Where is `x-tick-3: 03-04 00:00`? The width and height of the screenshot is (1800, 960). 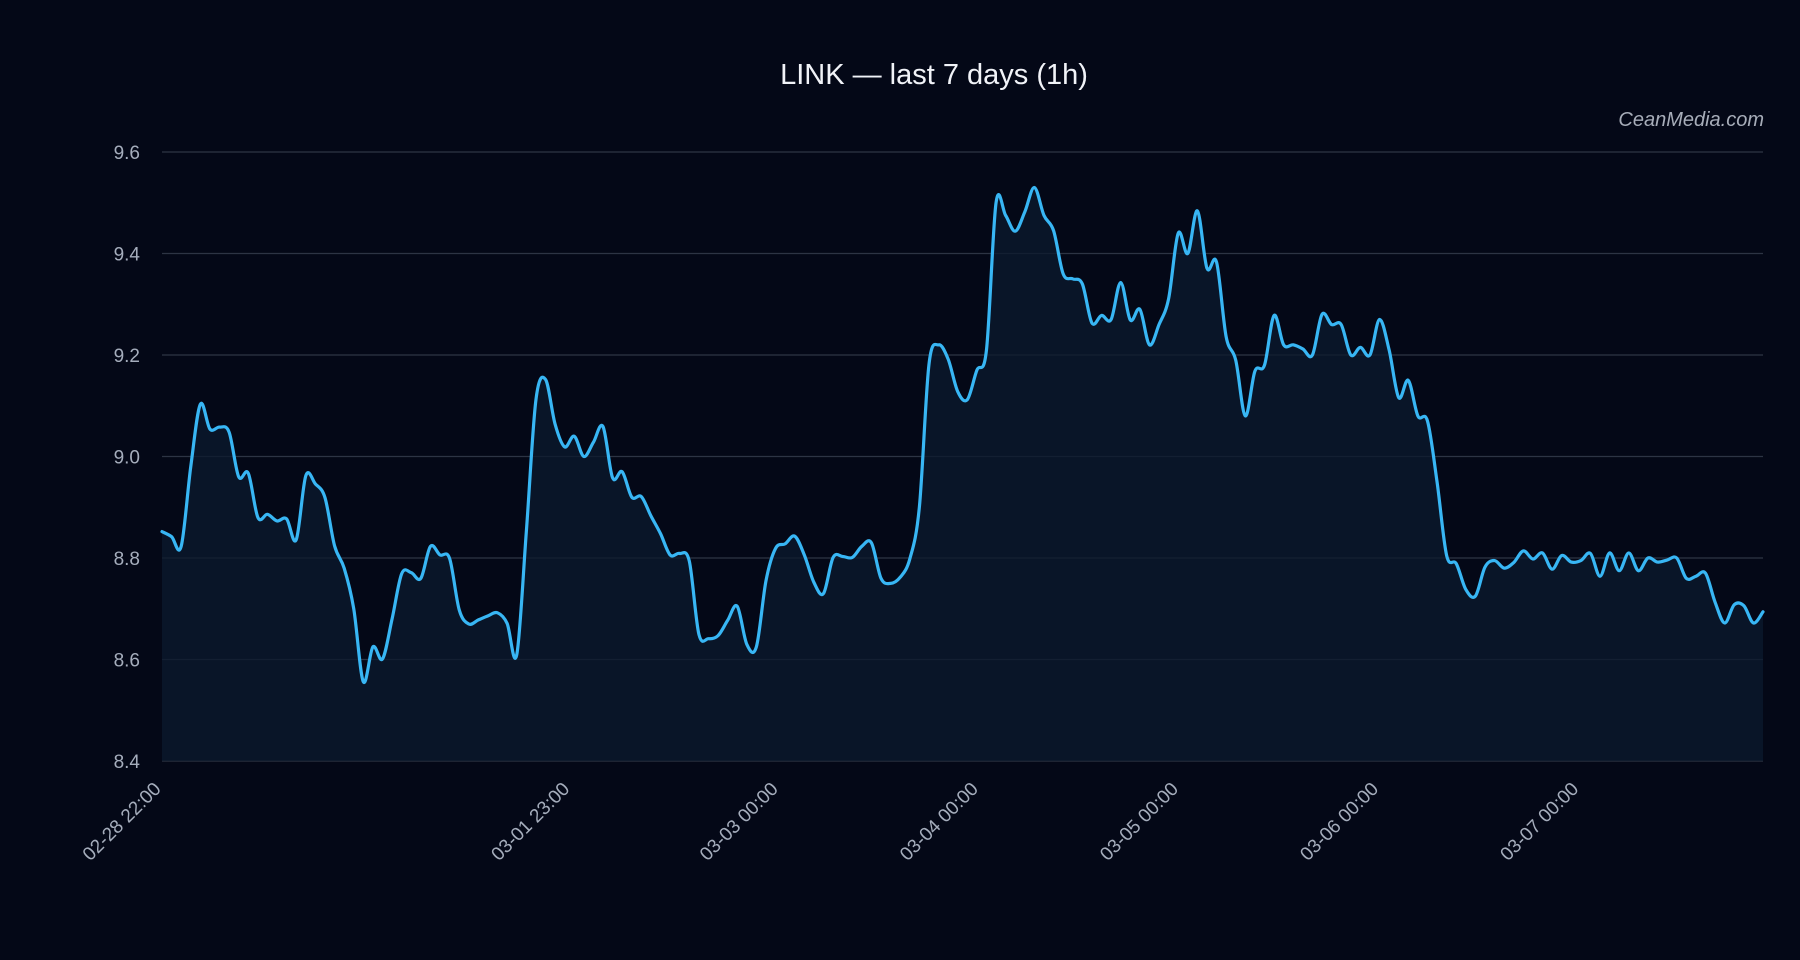 x-tick-3: 03-04 00:00 is located at coordinates (939, 822).